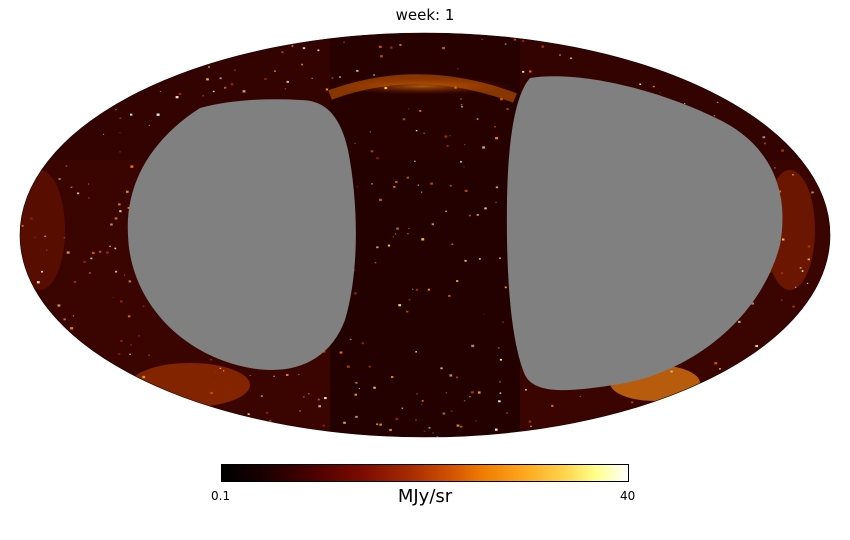  I want to click on colorbar-max-label: 40, so click(628, 496).